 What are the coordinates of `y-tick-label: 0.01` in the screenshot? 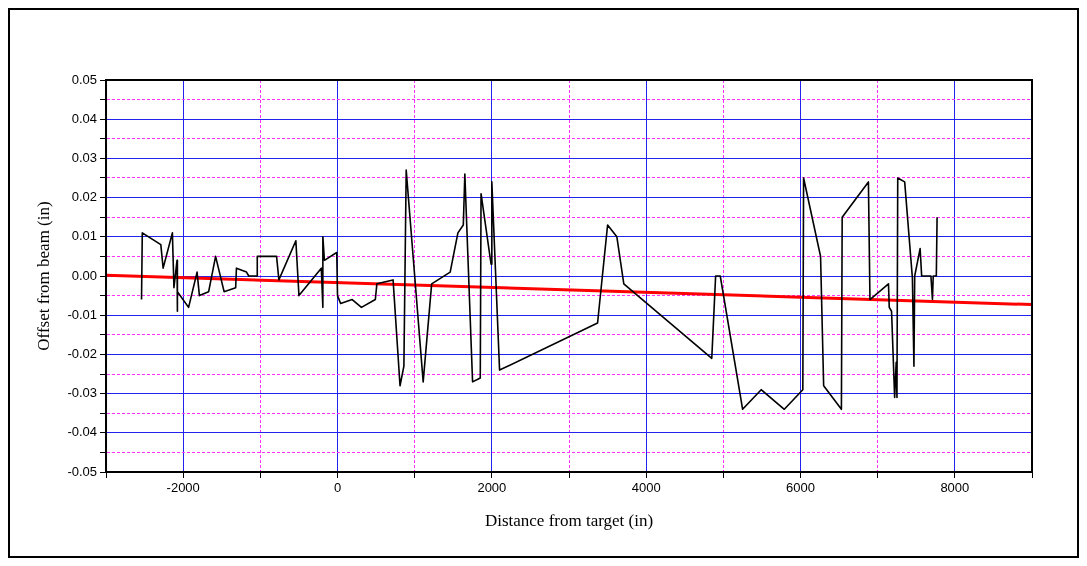 It's located at (84, 236).